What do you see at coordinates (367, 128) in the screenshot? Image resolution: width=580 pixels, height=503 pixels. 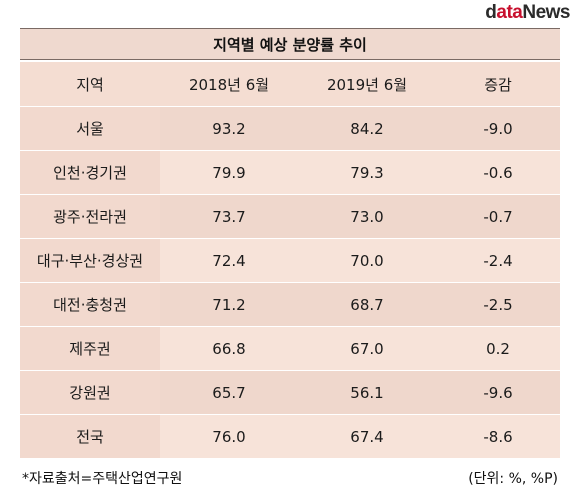 I see `cell-2019: 84.2` at bounding box center [367, 128].